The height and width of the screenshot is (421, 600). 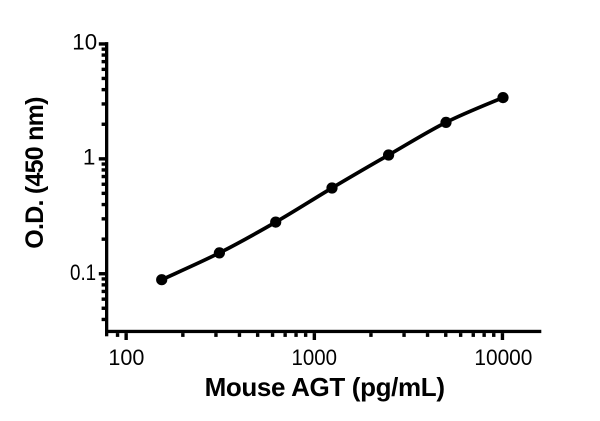 I want to click on svg-text: 0.1, so click(x=83, y=272).